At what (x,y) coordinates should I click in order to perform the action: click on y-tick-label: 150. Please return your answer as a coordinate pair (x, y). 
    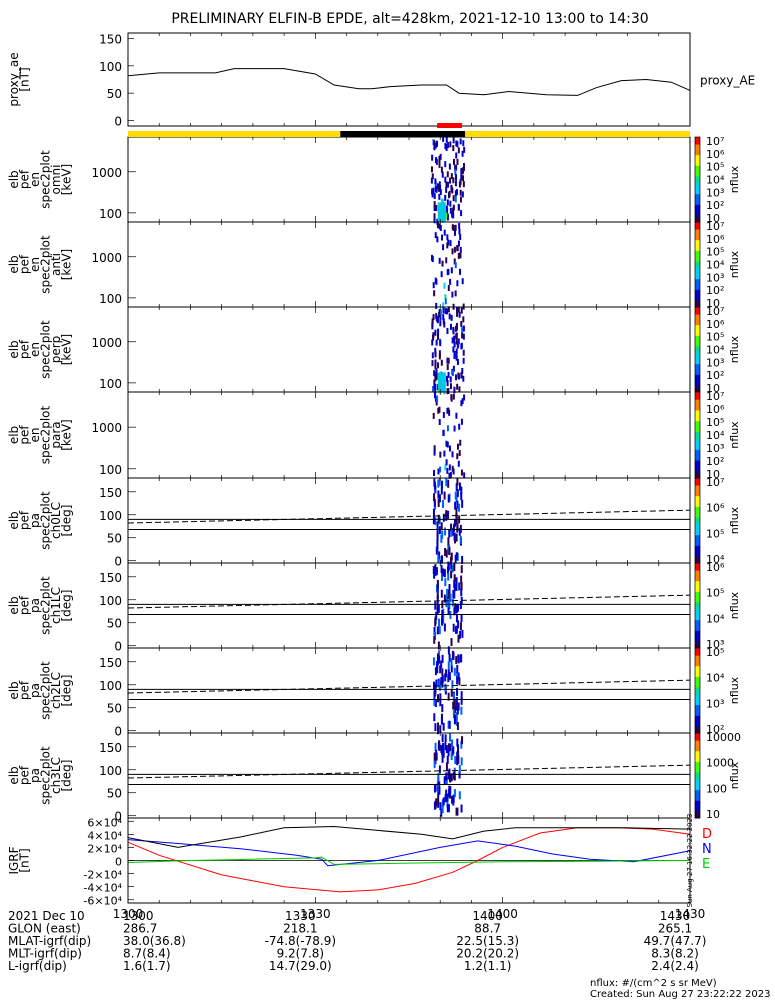
    Looking at the image, I should click on (110, 39).